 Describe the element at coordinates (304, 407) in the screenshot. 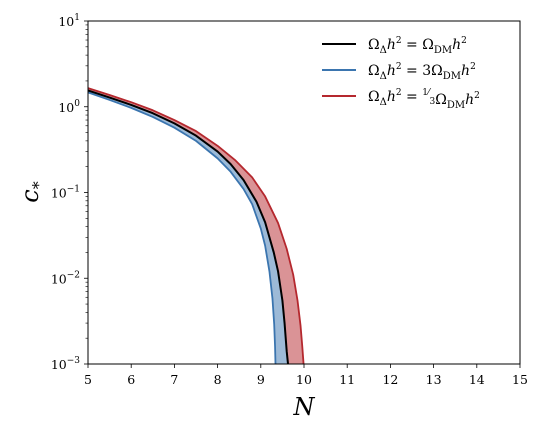

I see `x-axis-title: N` at that location.